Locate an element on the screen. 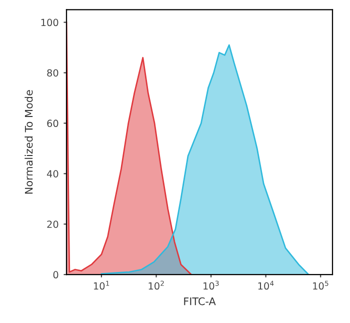 The height and width of the screenshot is (323, 350). x-tick-label: 10$^{1}$ is located at coordinates (102, 285).